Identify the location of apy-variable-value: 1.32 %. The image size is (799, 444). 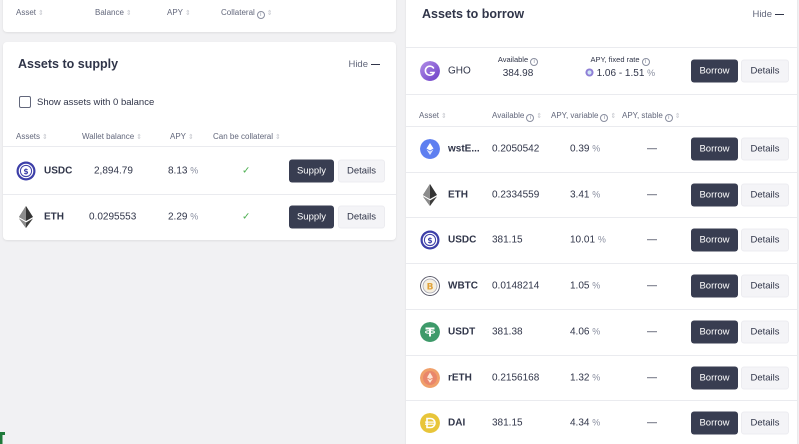
(585, 377).